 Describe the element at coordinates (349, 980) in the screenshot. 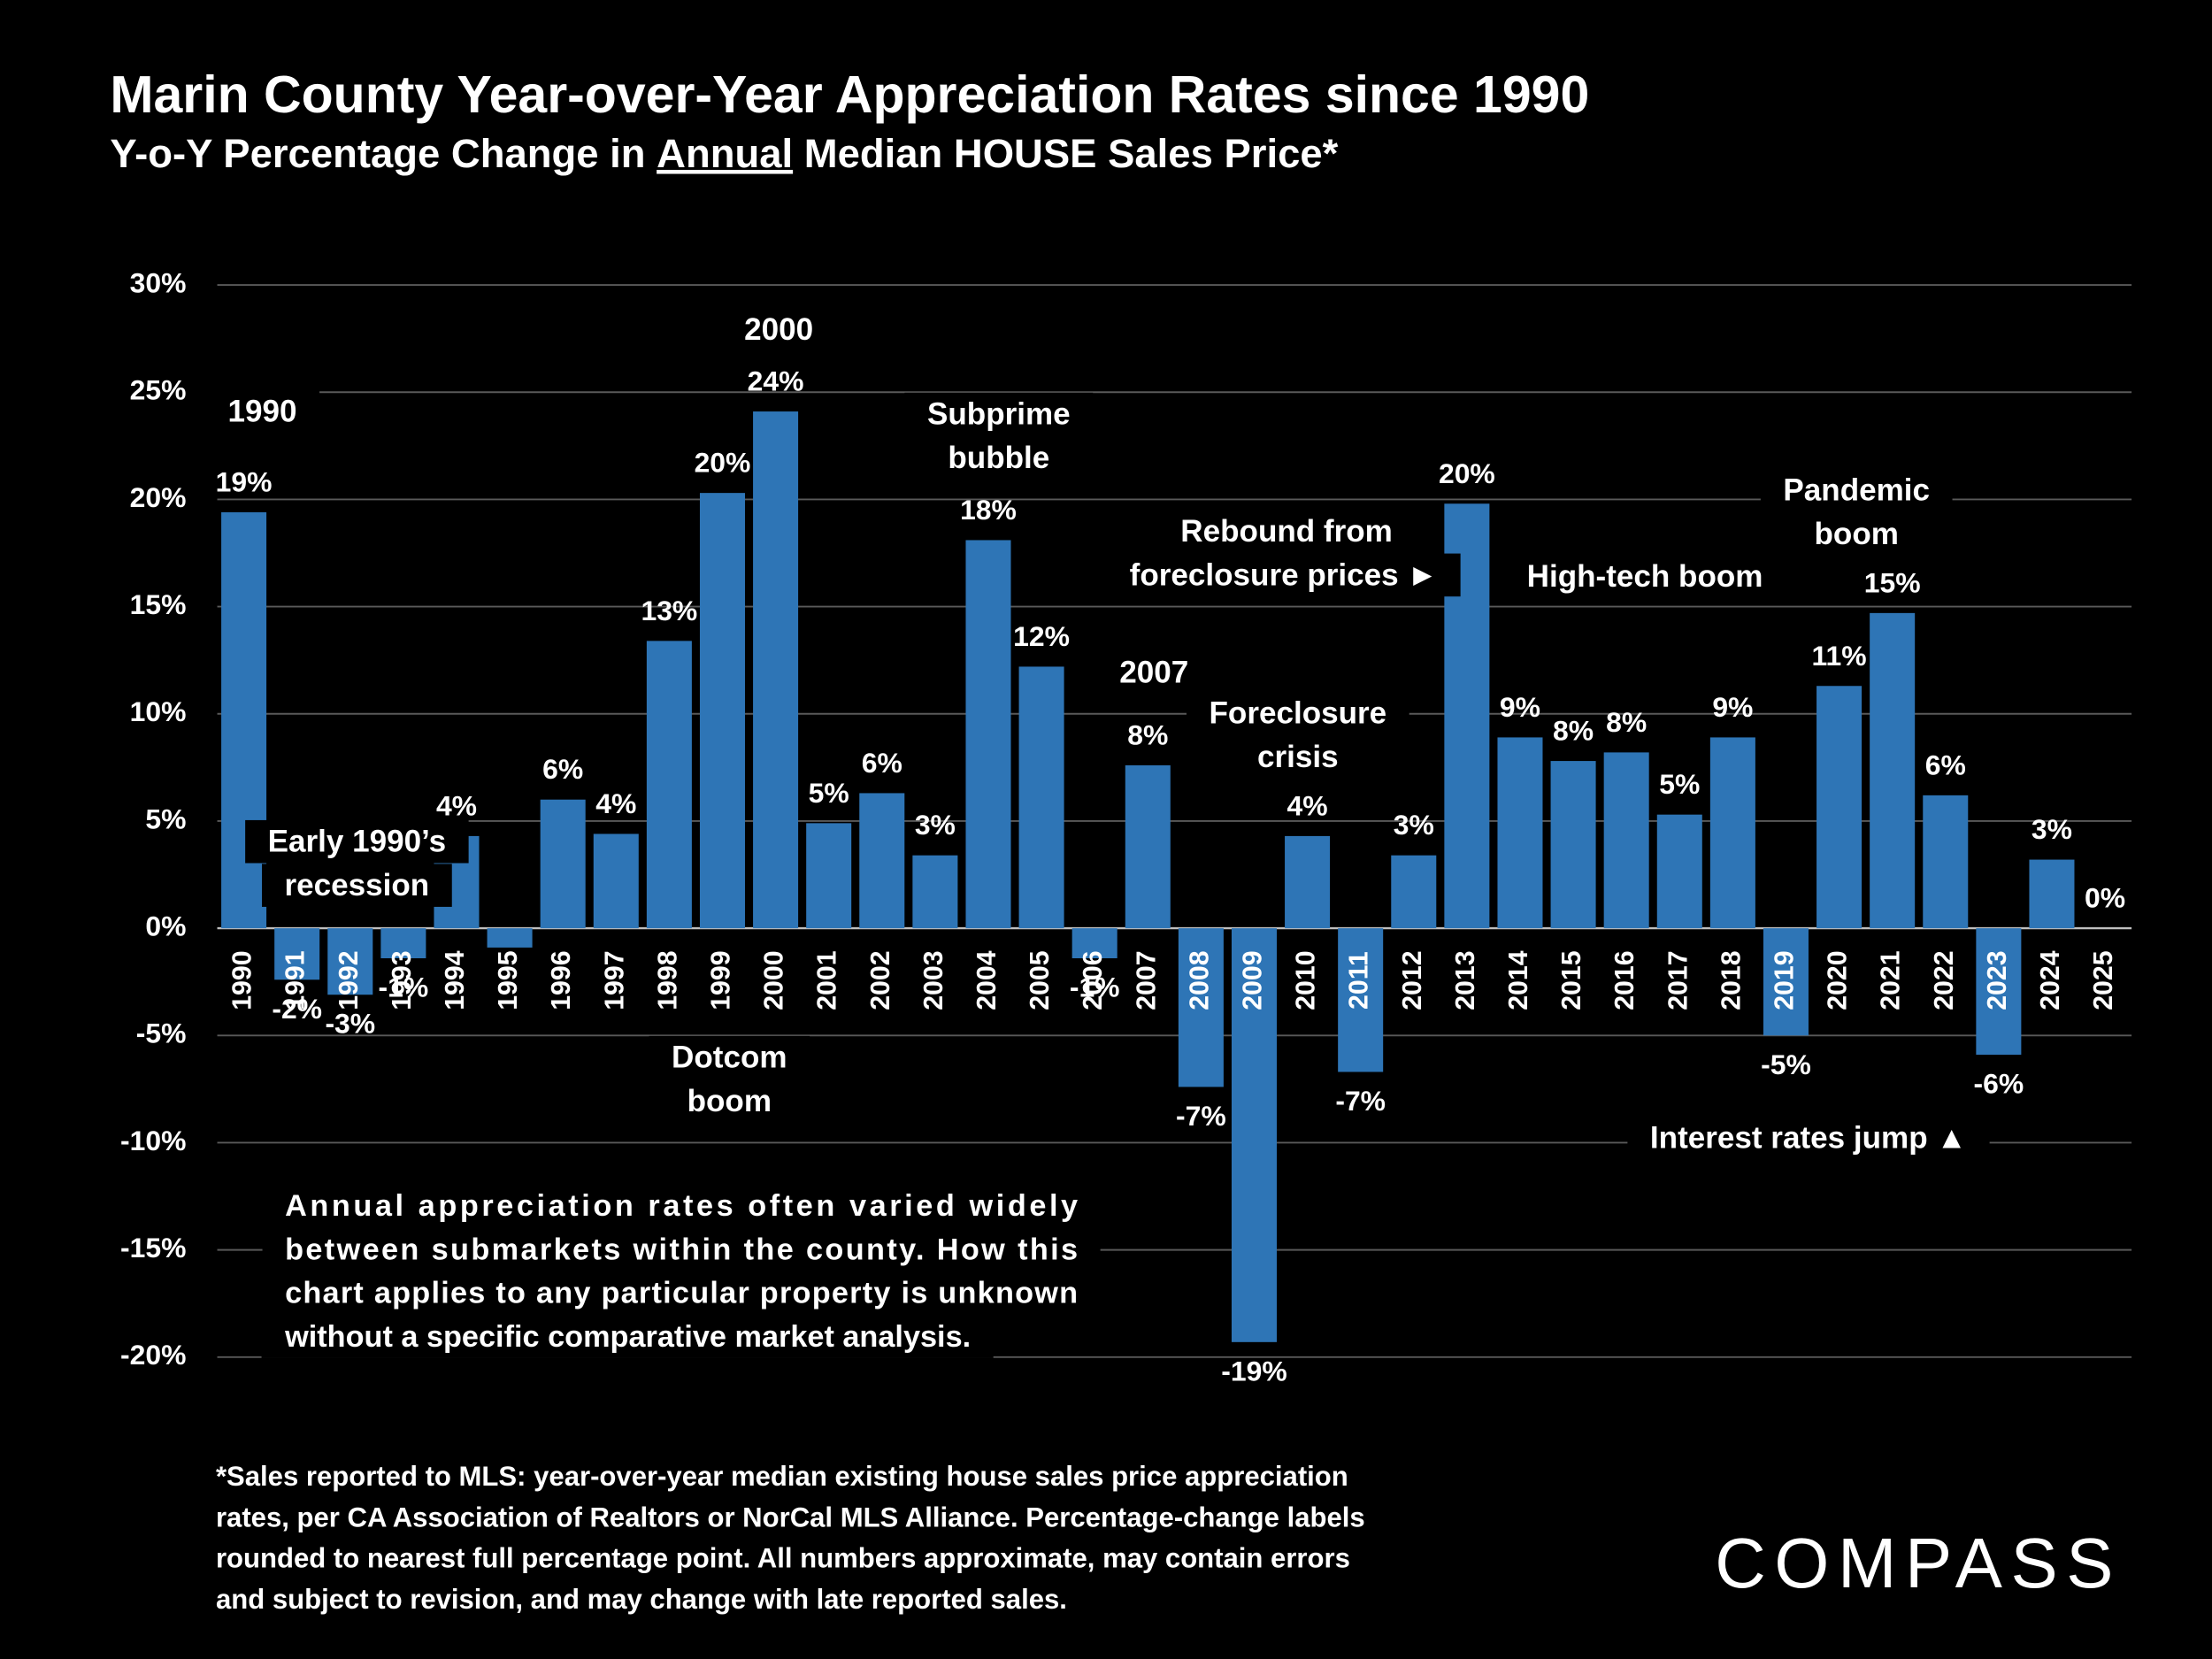

I see `x-tick-label: 1992` at that location.